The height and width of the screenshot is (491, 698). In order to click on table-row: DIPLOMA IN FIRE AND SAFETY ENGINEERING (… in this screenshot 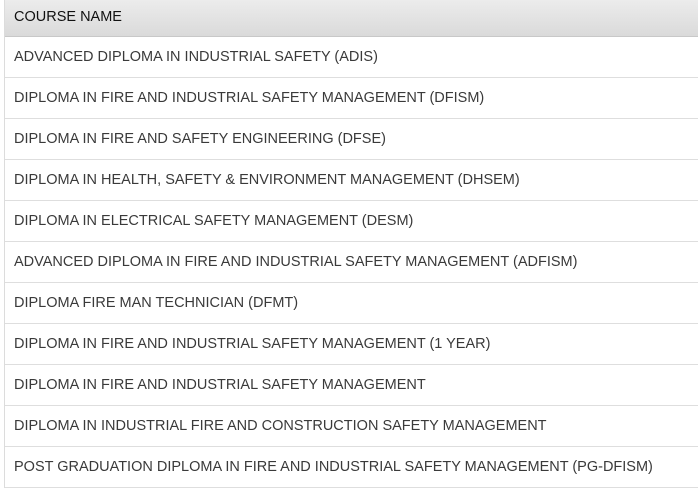, I will do `click(351, 139)`.